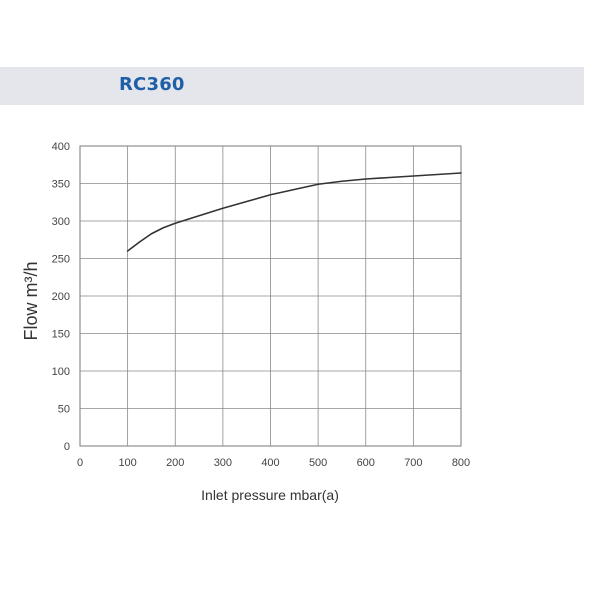 The width and height of the screenshot is (600, 600). I want to click on header-band, so click(292, 86).